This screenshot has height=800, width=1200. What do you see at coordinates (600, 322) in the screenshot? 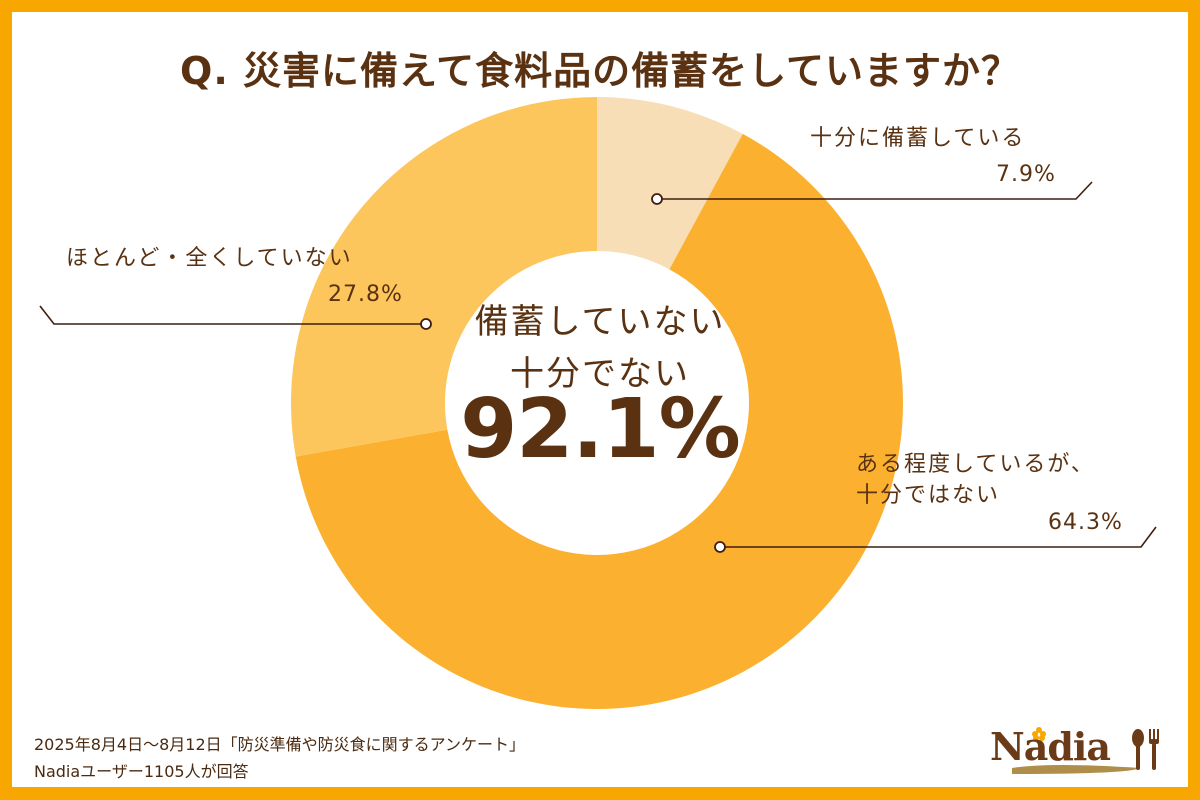
I see `center-label-line1: 備蓄していない` at bounding box center [600, 322].